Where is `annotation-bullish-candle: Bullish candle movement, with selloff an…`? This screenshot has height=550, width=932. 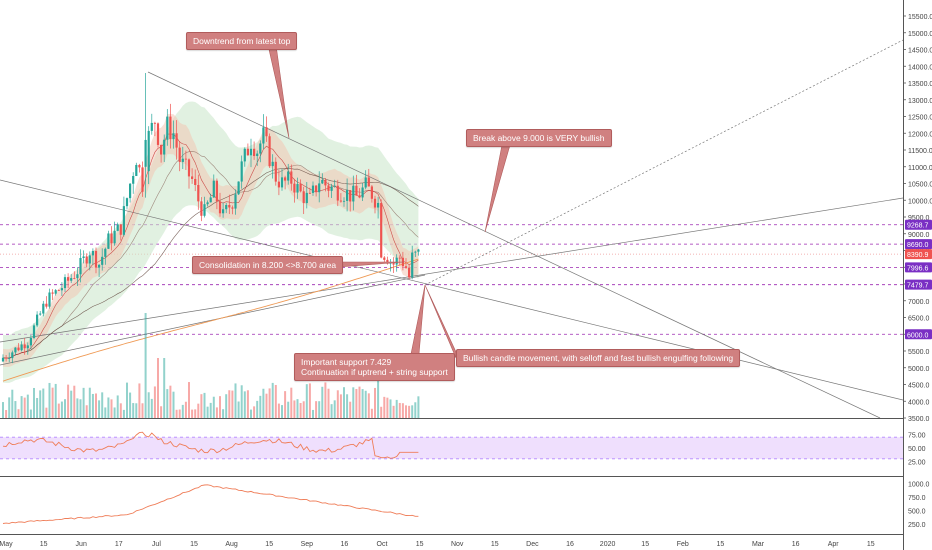
annotation-bullish-candle: Bullish candle movement, with selloff an… is located at coordinates (598, 358).